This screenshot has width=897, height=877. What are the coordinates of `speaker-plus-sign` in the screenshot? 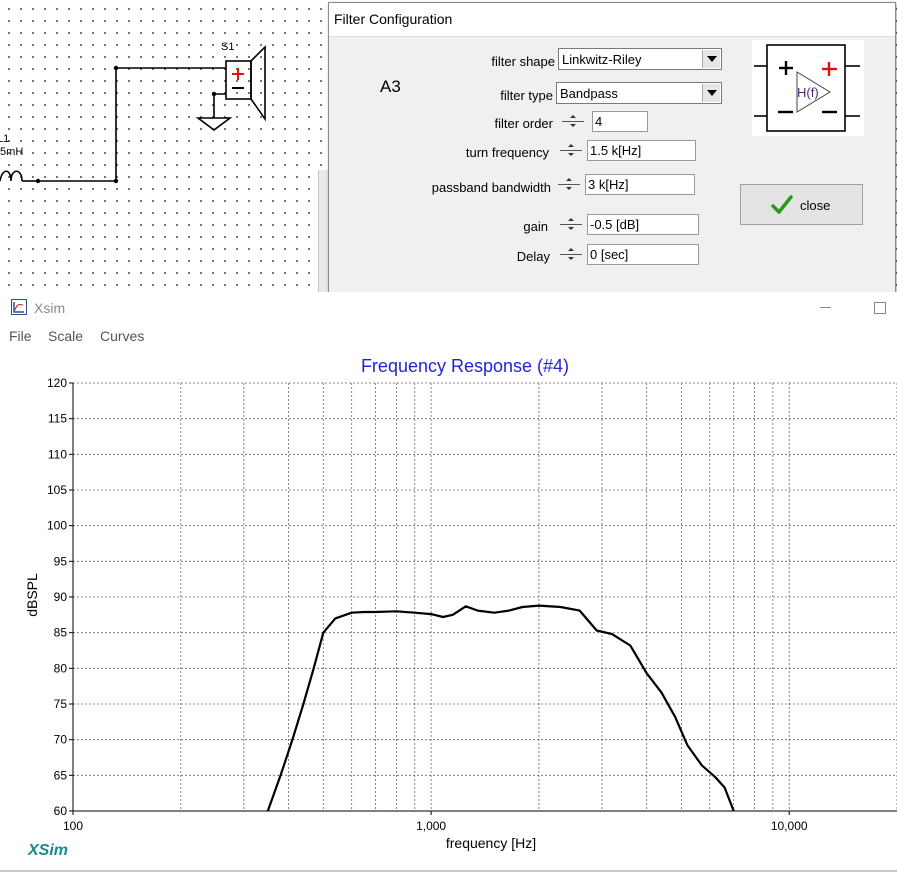 It's located at (238, 74).